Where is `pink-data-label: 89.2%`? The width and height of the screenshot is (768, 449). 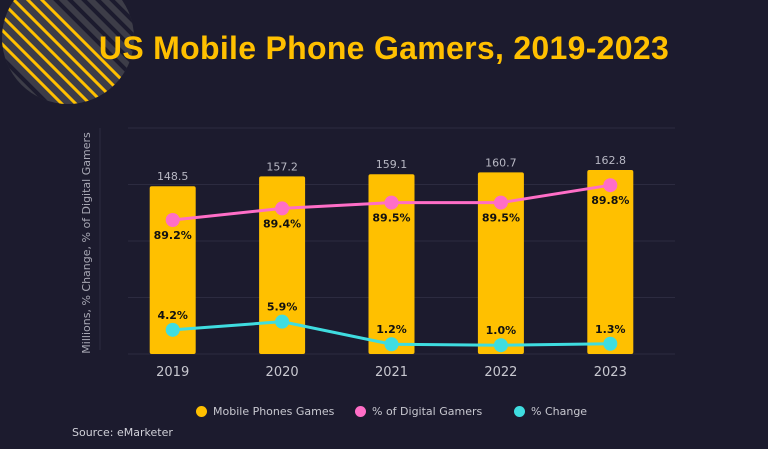
pink-data-label: 89.2% is located at coordinates (173, 235).